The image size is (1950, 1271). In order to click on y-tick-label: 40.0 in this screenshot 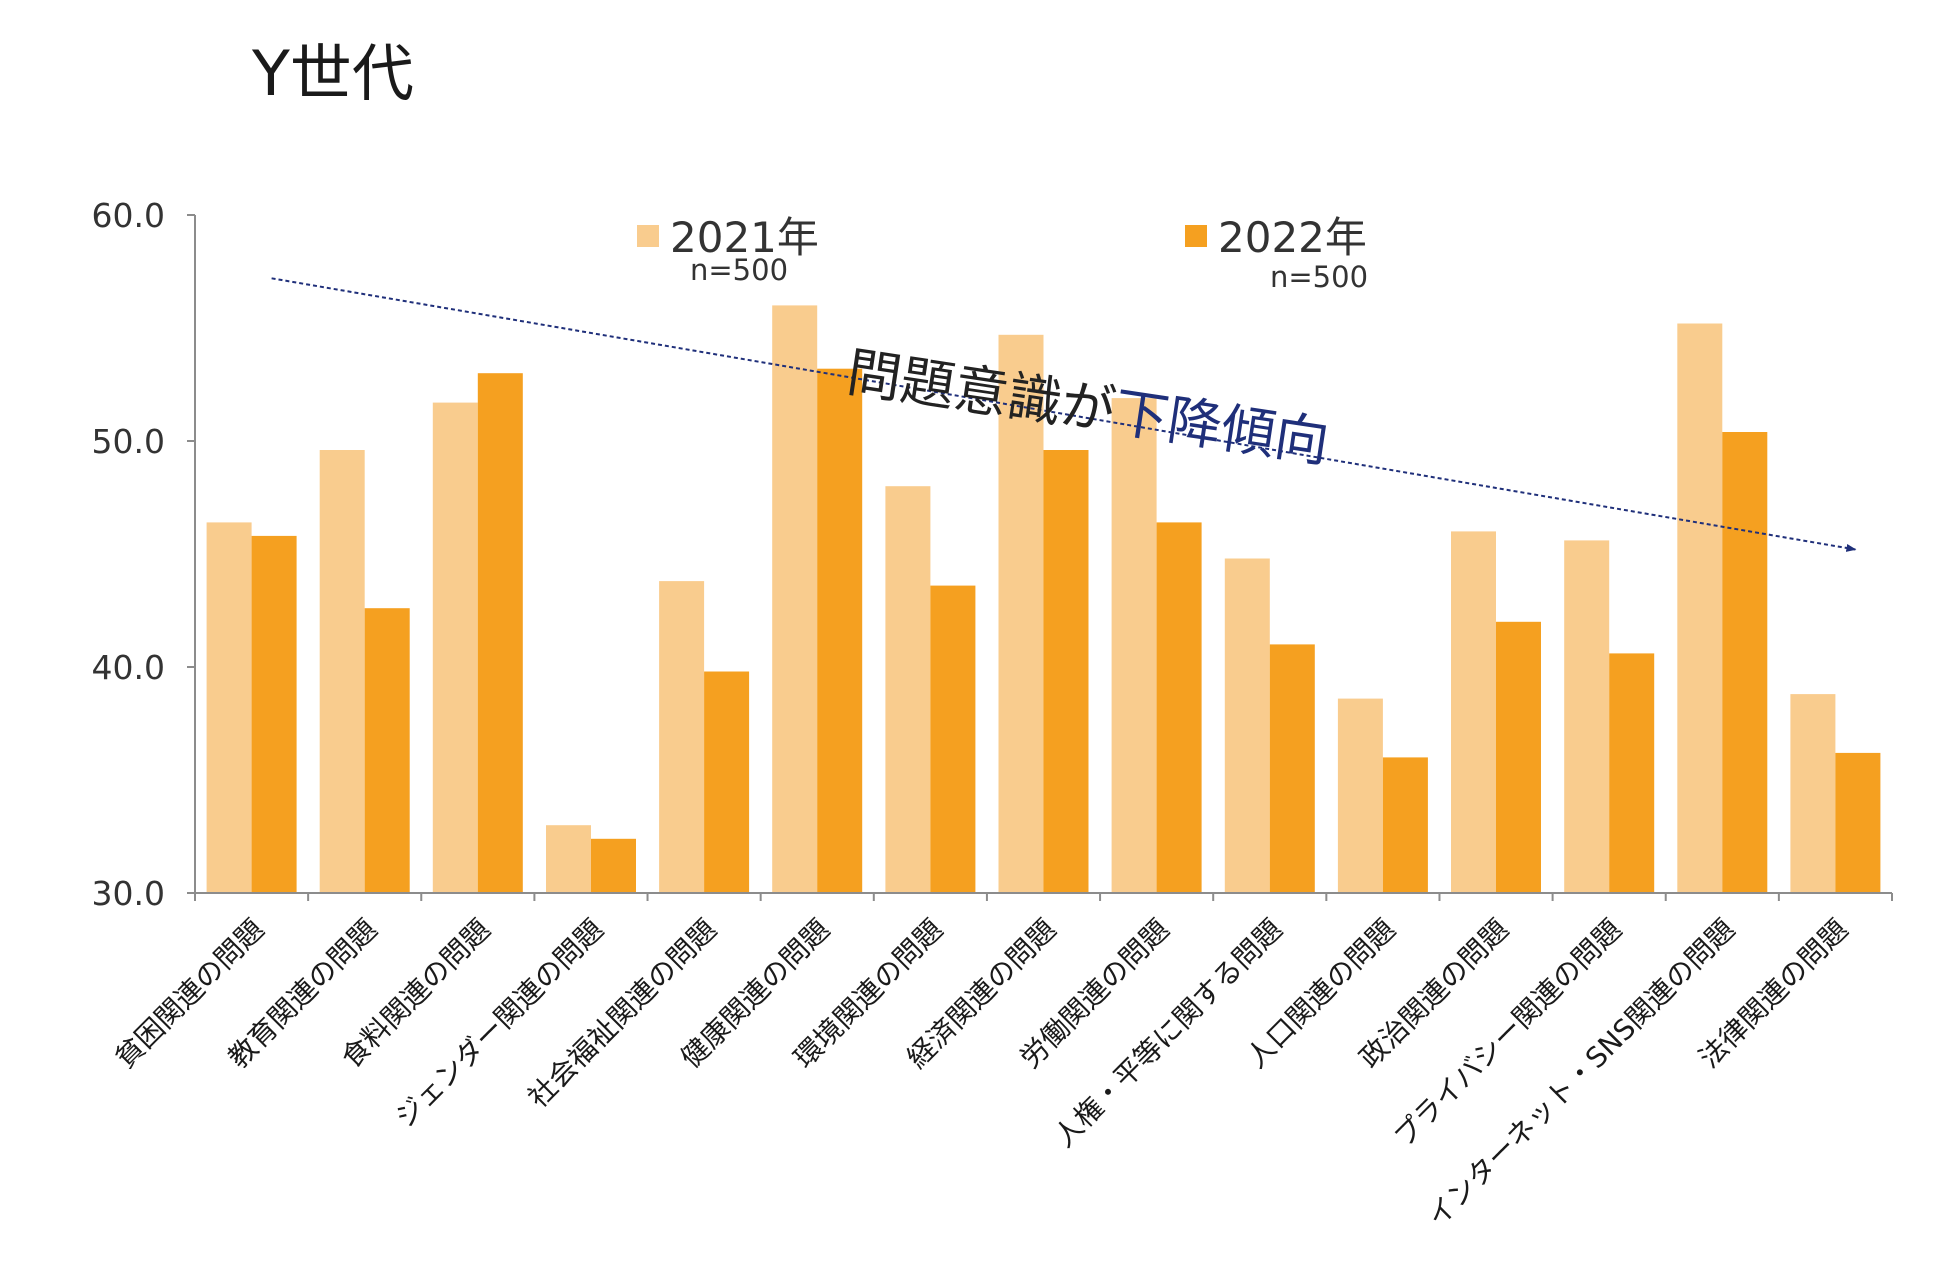, I will do `click(128, 667)`.